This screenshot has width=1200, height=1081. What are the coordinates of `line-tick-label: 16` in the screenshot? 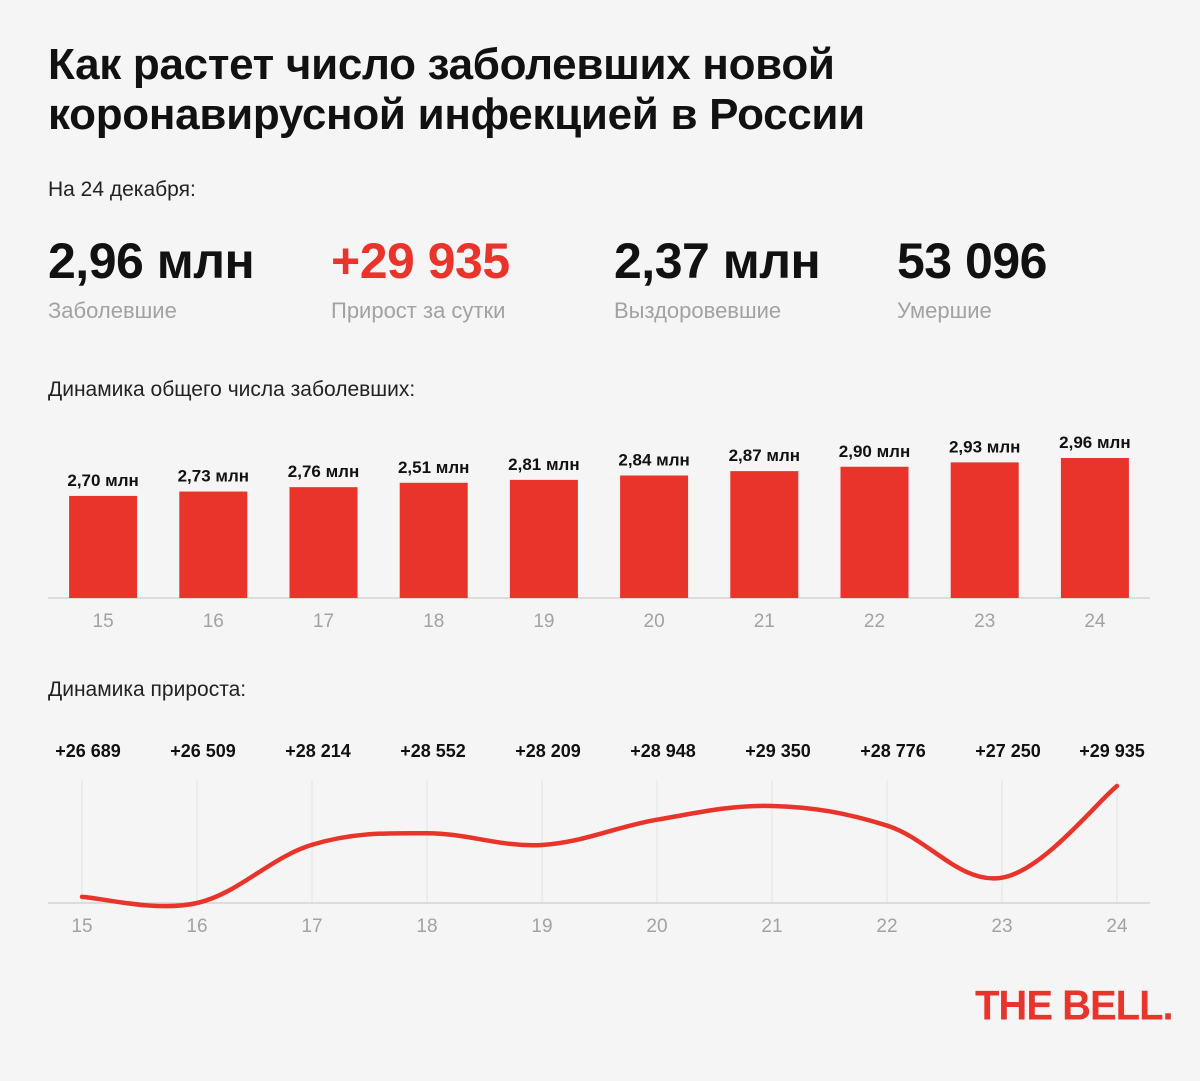 It's located at (196, 926).